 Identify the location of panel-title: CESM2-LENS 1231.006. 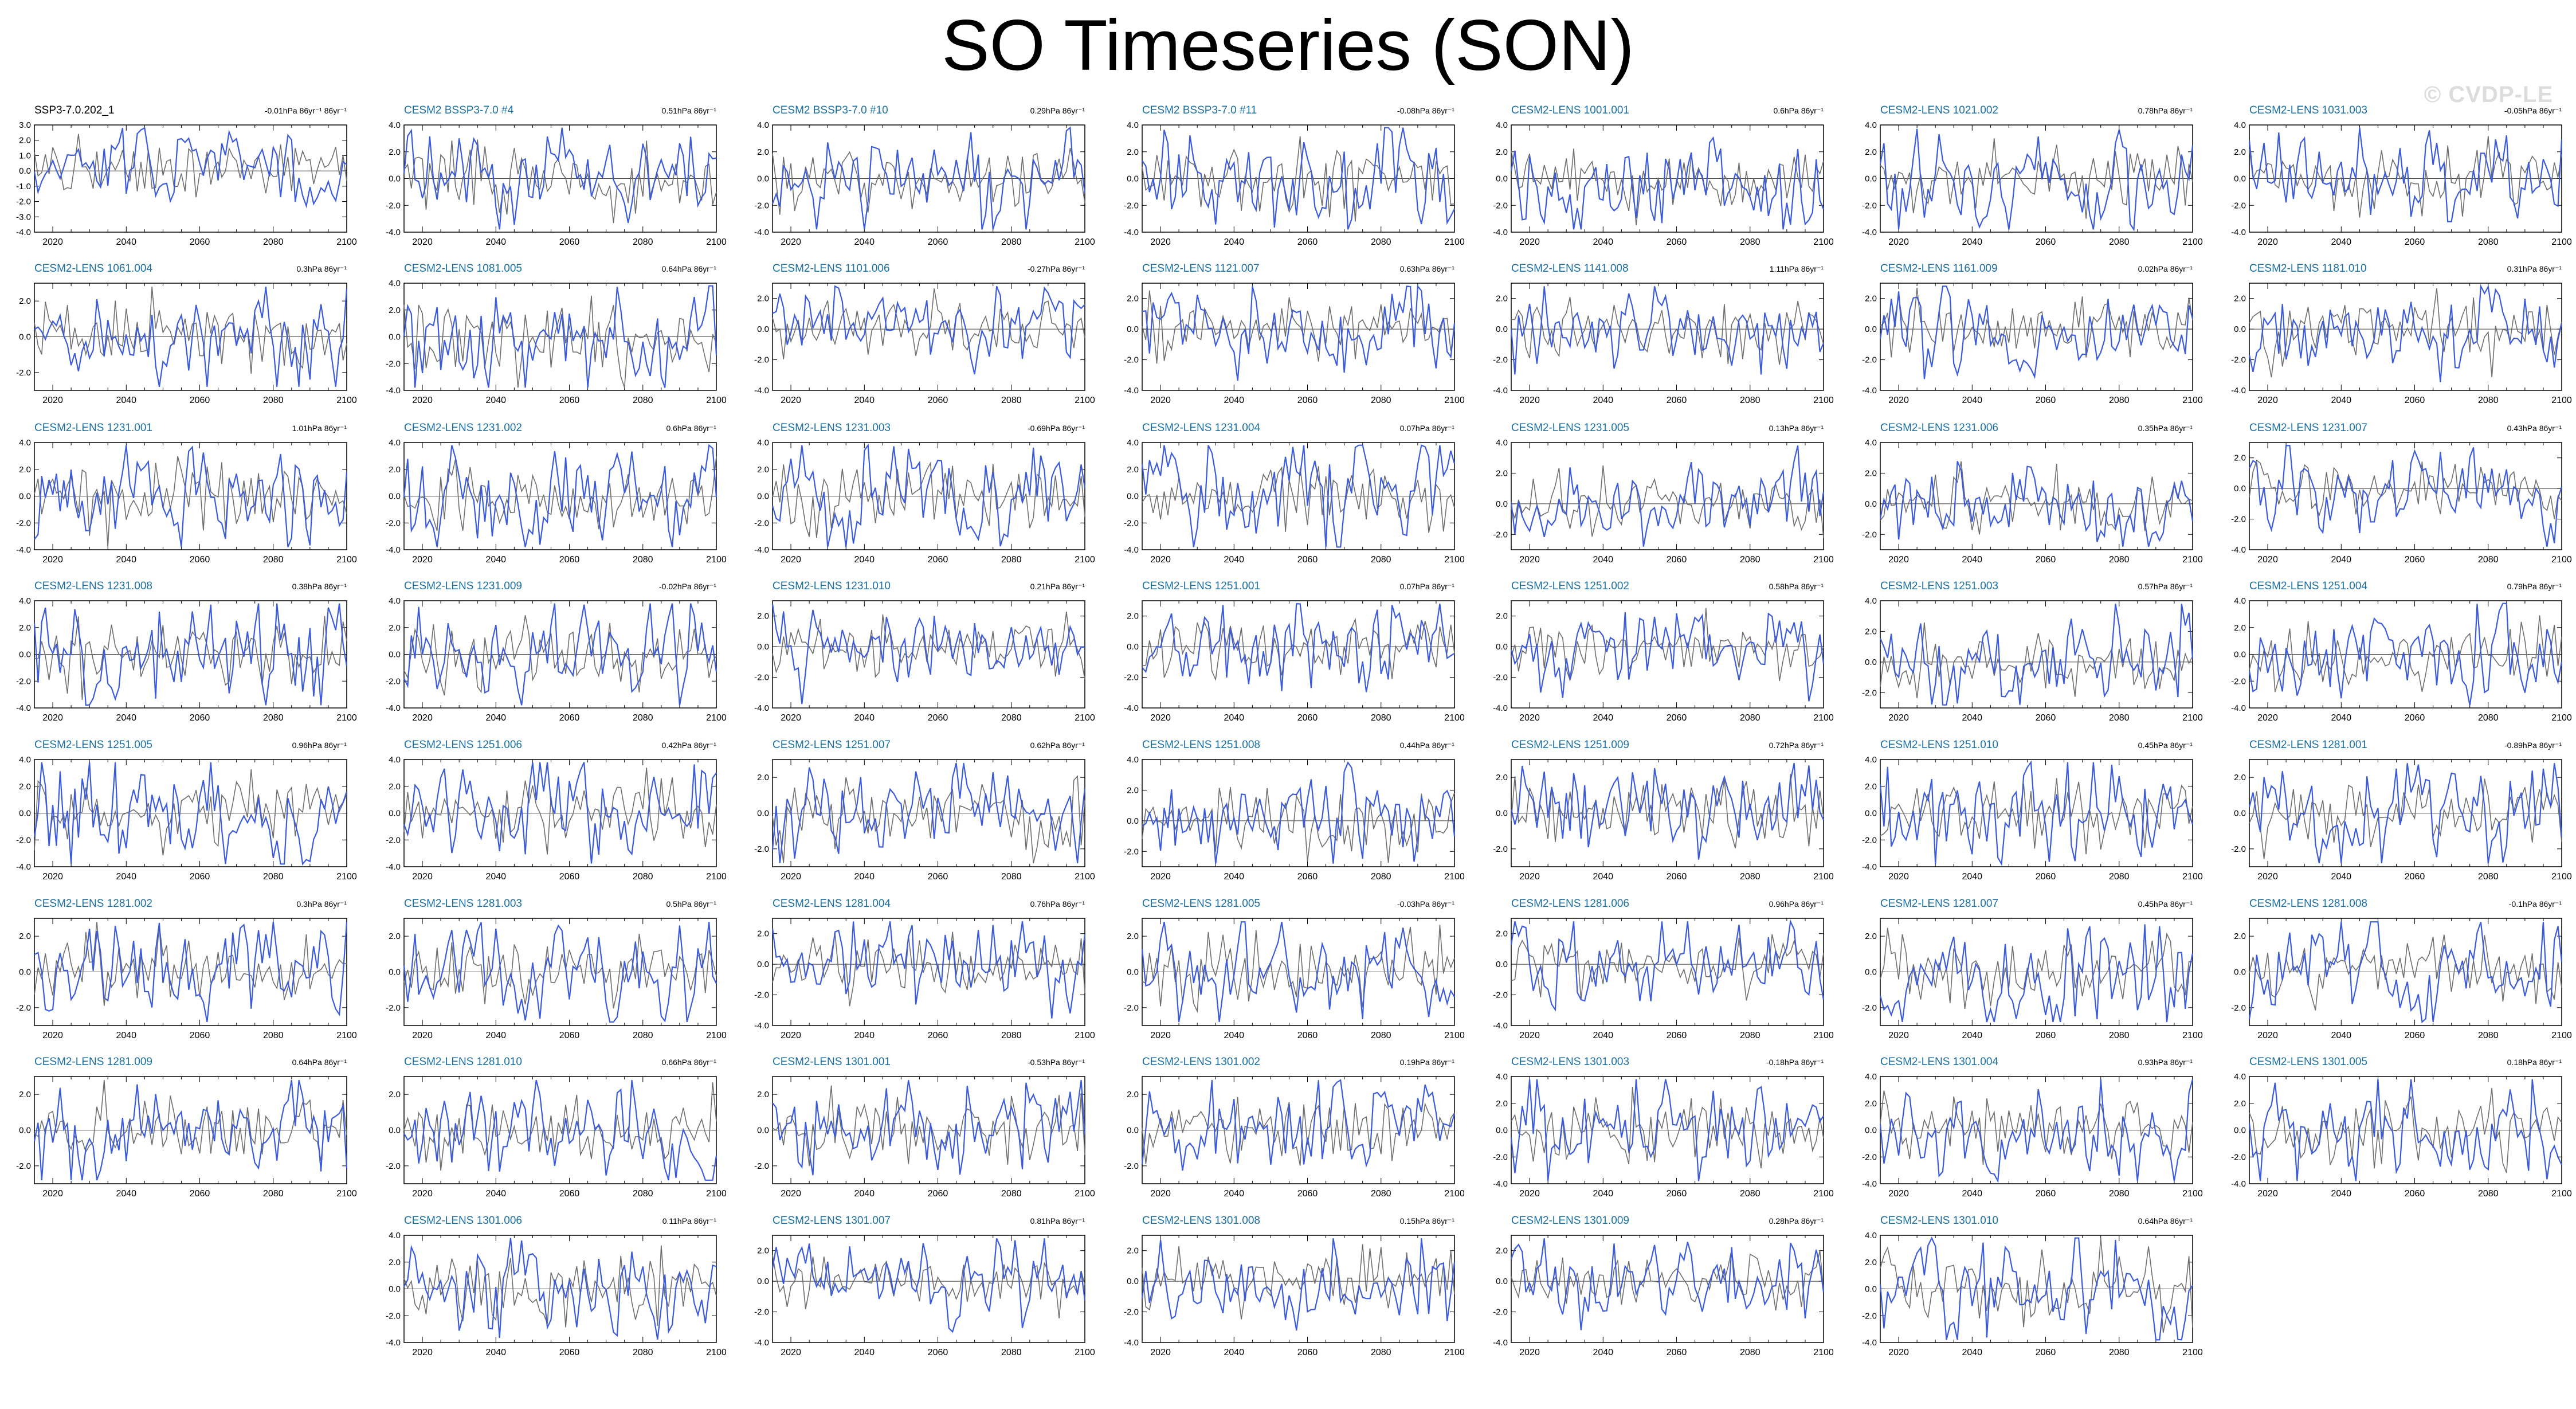
(1939, 428).